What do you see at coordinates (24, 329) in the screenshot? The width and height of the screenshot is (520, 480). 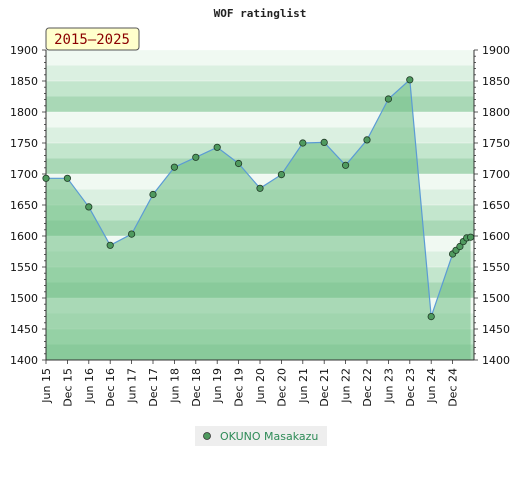 I see `y-tick-label-left: 1450` at bounding box center [24, 329].